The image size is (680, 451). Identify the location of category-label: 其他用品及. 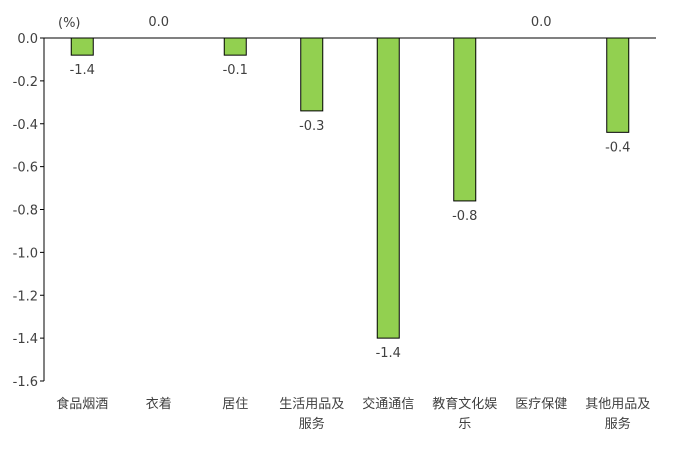
(617, 404).